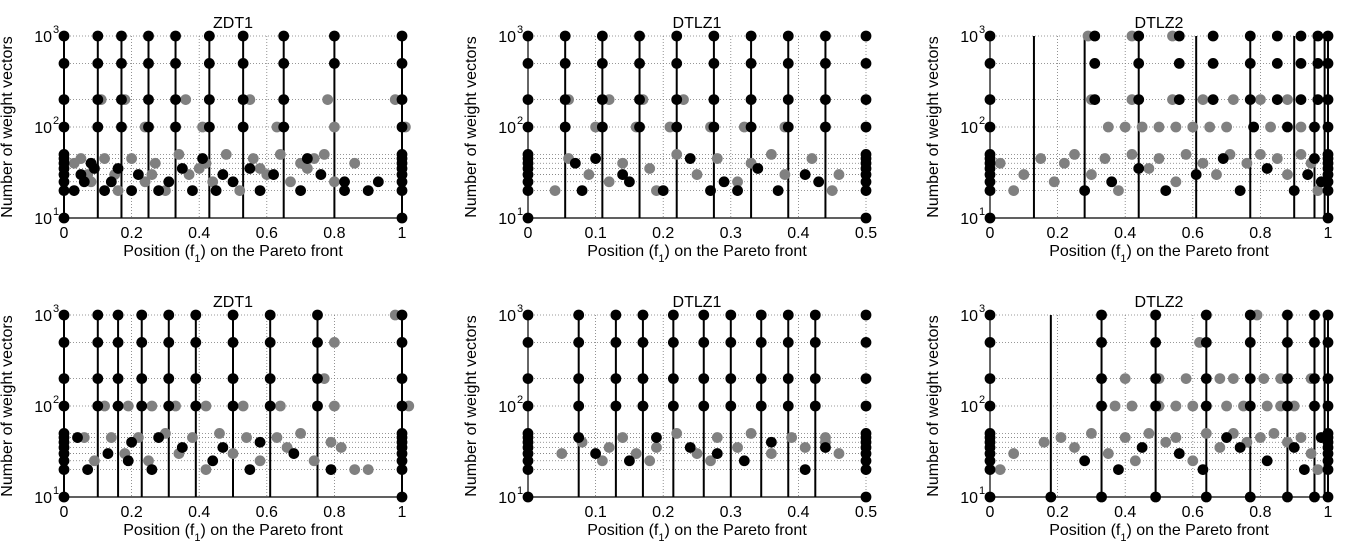  What do you see at coordinates (1328, 233) in the screenshot?
I see `x-tick-label: 1` at bounding box center [1328, 233].